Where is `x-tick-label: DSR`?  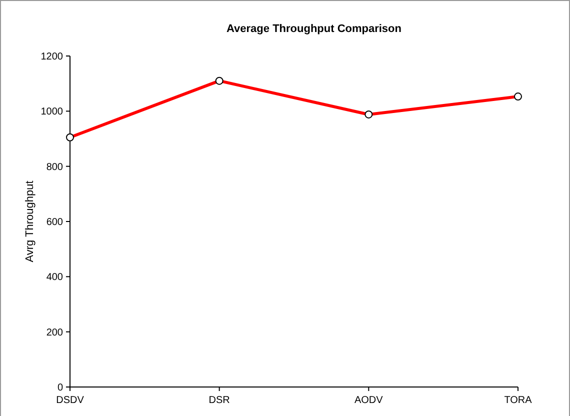
x-tick-label: DSR is located at coordinates (219, 400).